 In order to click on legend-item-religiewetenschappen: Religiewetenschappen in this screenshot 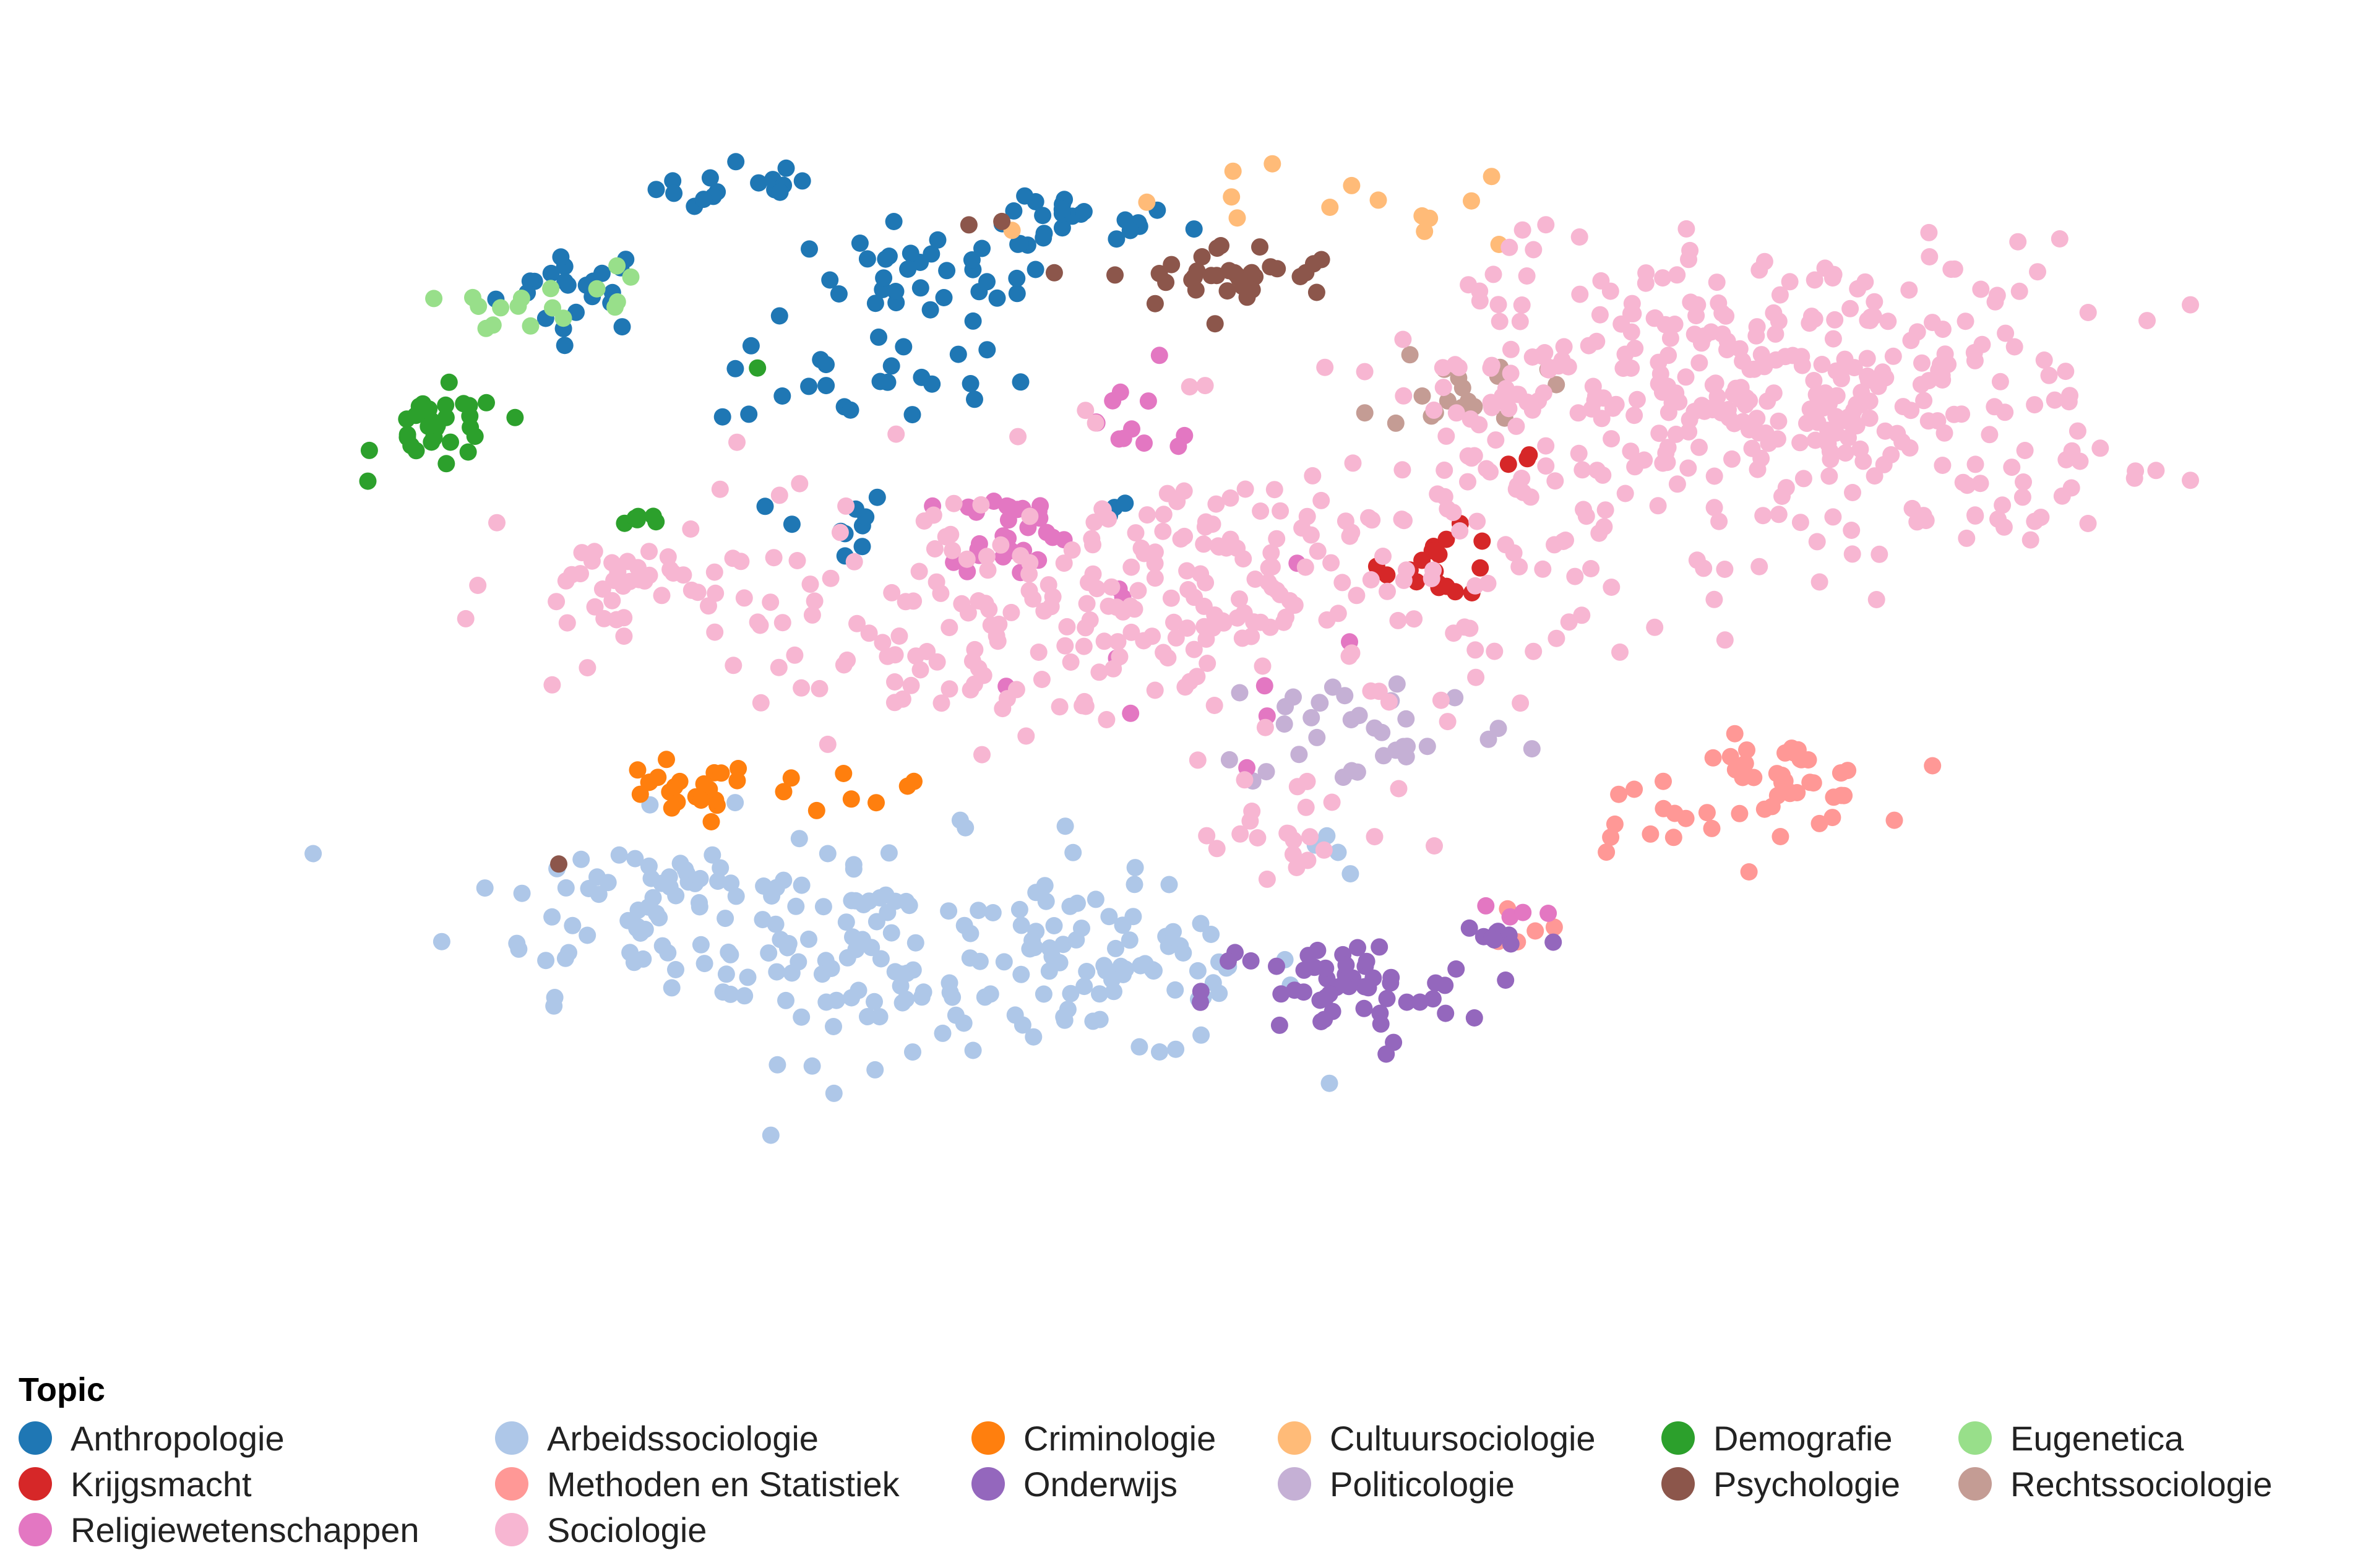, I will do `click(257, 1529)`.